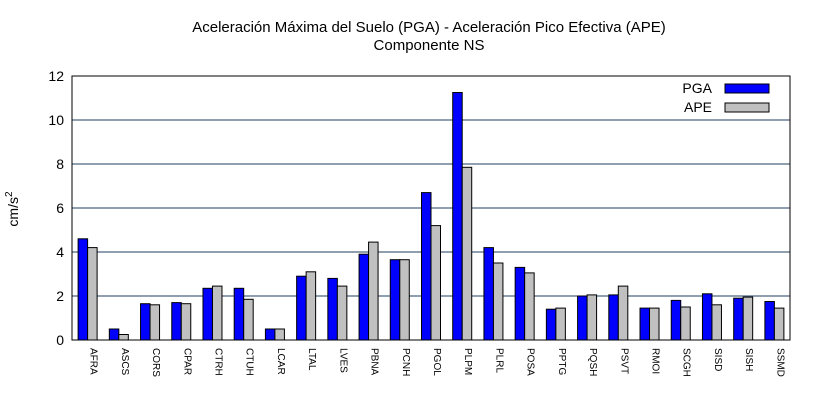  I want to click on bar-pga-sisd, so click(707, 317).